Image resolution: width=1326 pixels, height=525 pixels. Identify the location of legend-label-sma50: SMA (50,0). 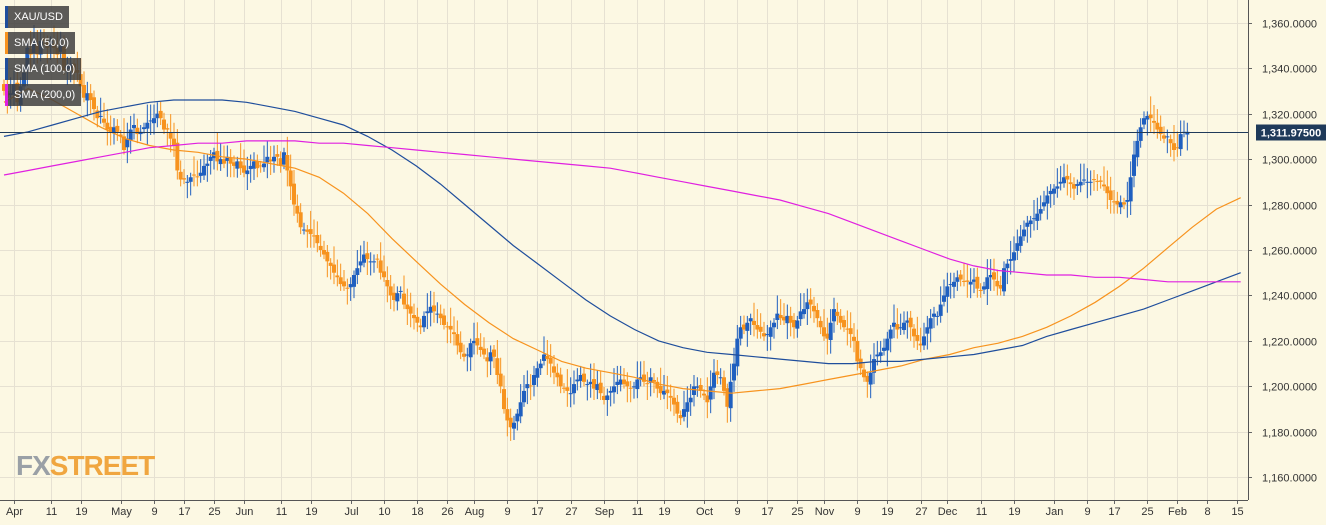
(42, 43).